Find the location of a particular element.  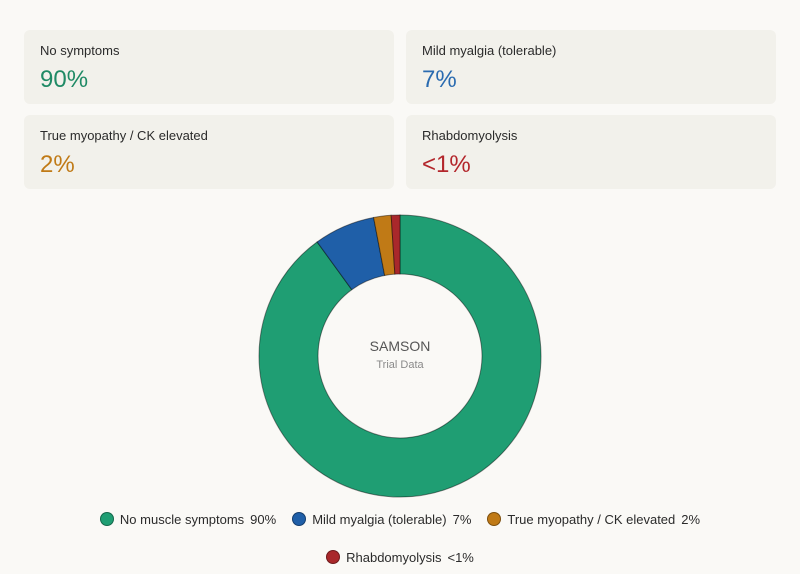

legend-label: Mild myalgia (tolerable) is located at coordinates (379, 519).